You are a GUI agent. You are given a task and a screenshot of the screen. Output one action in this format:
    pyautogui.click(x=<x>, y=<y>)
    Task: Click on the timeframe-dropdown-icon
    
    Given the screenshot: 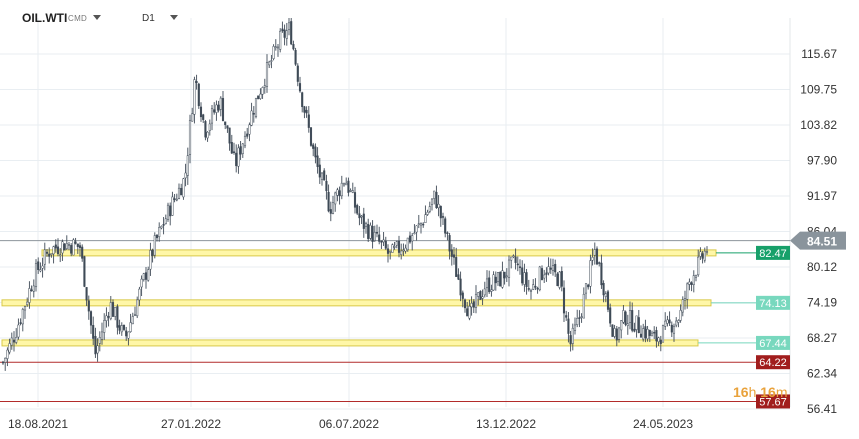 What is the action you would take?
    pyautogui.click(x=174, y=17)
    